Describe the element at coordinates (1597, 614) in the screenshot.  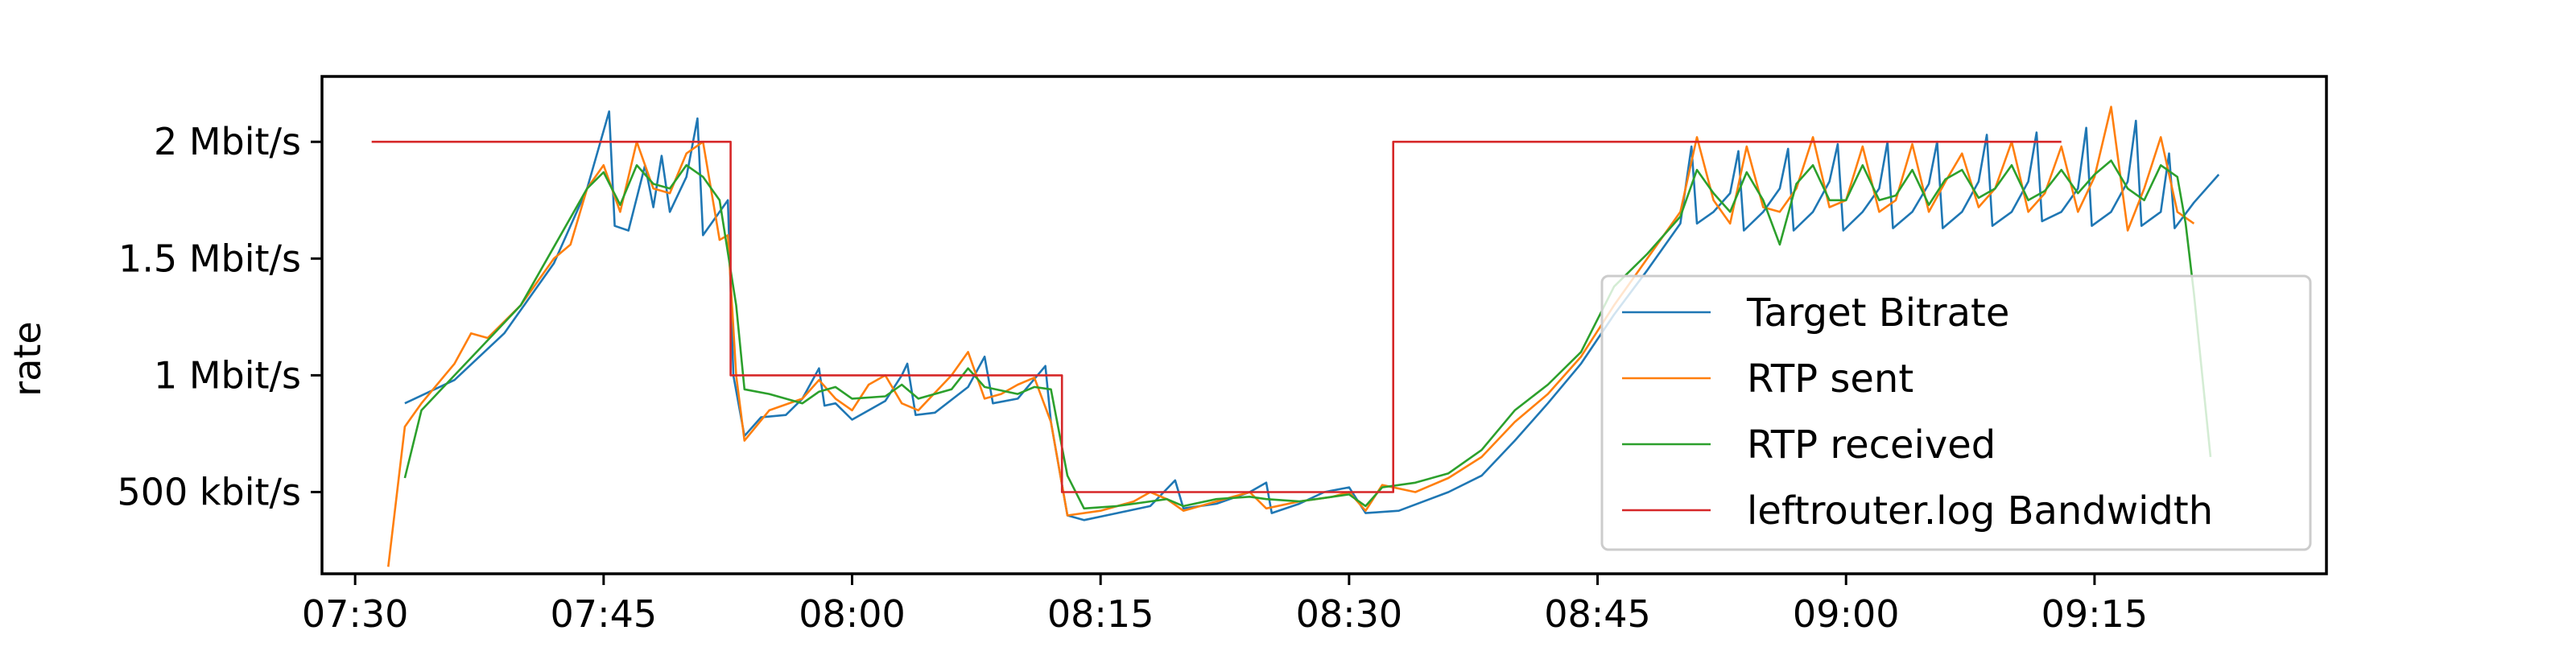
I see `x-tick-label: 08:45` at that location.